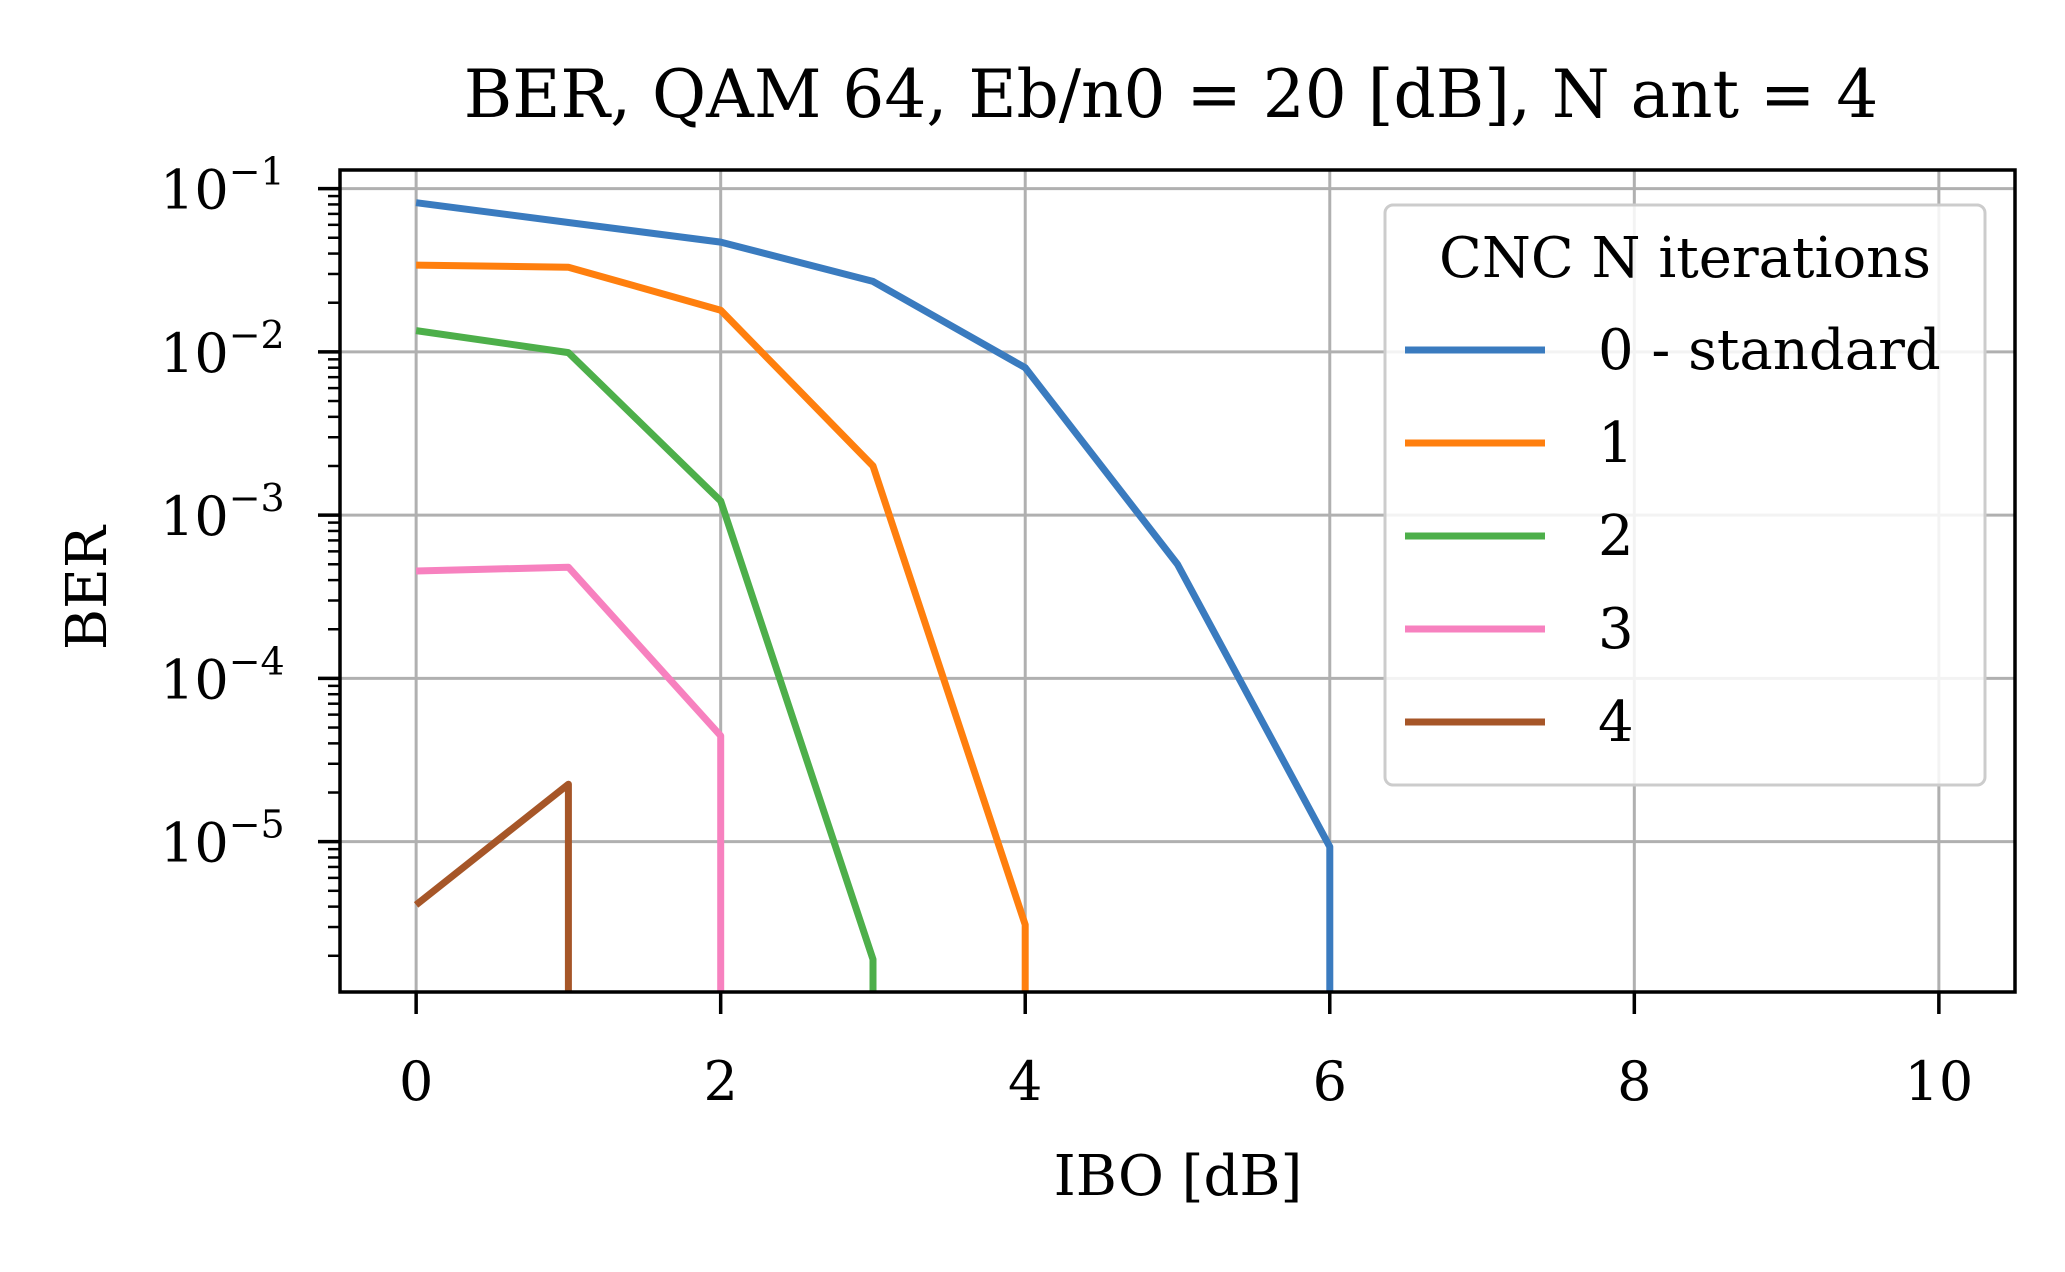 This screenshot has height=1272, width=2065. I want to click on legend-entry-label: 1, so click(1616, 443).